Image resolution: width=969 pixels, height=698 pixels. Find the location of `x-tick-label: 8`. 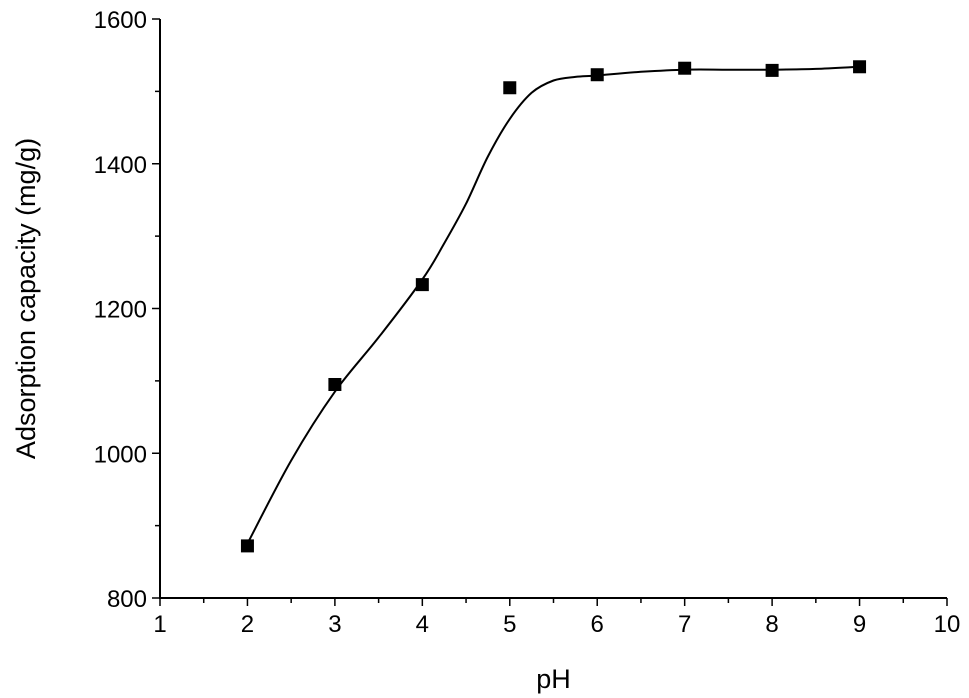

x-tick-label: 8 is located at coordinates (771, 624).